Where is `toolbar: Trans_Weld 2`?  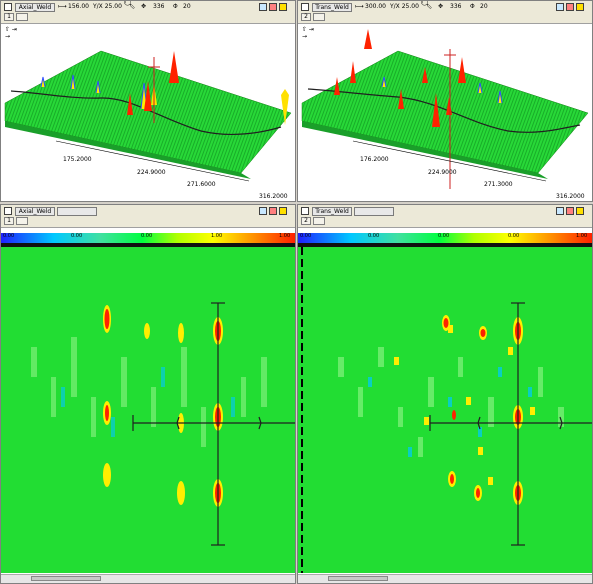 toolbar: Trans_Weld 2 is located at coordinates (445, 216).